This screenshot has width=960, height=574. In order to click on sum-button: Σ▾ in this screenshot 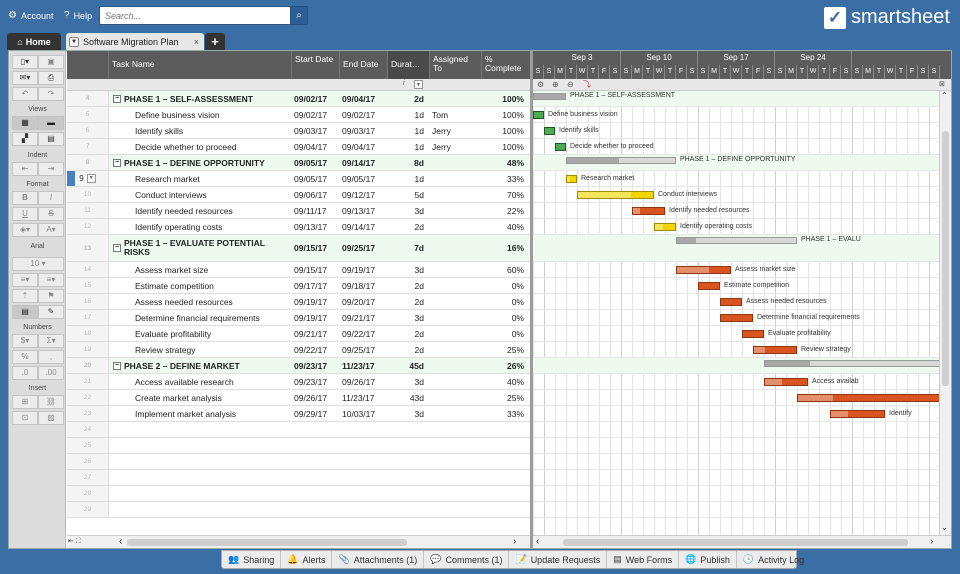, I will do `click(51, 341)`.